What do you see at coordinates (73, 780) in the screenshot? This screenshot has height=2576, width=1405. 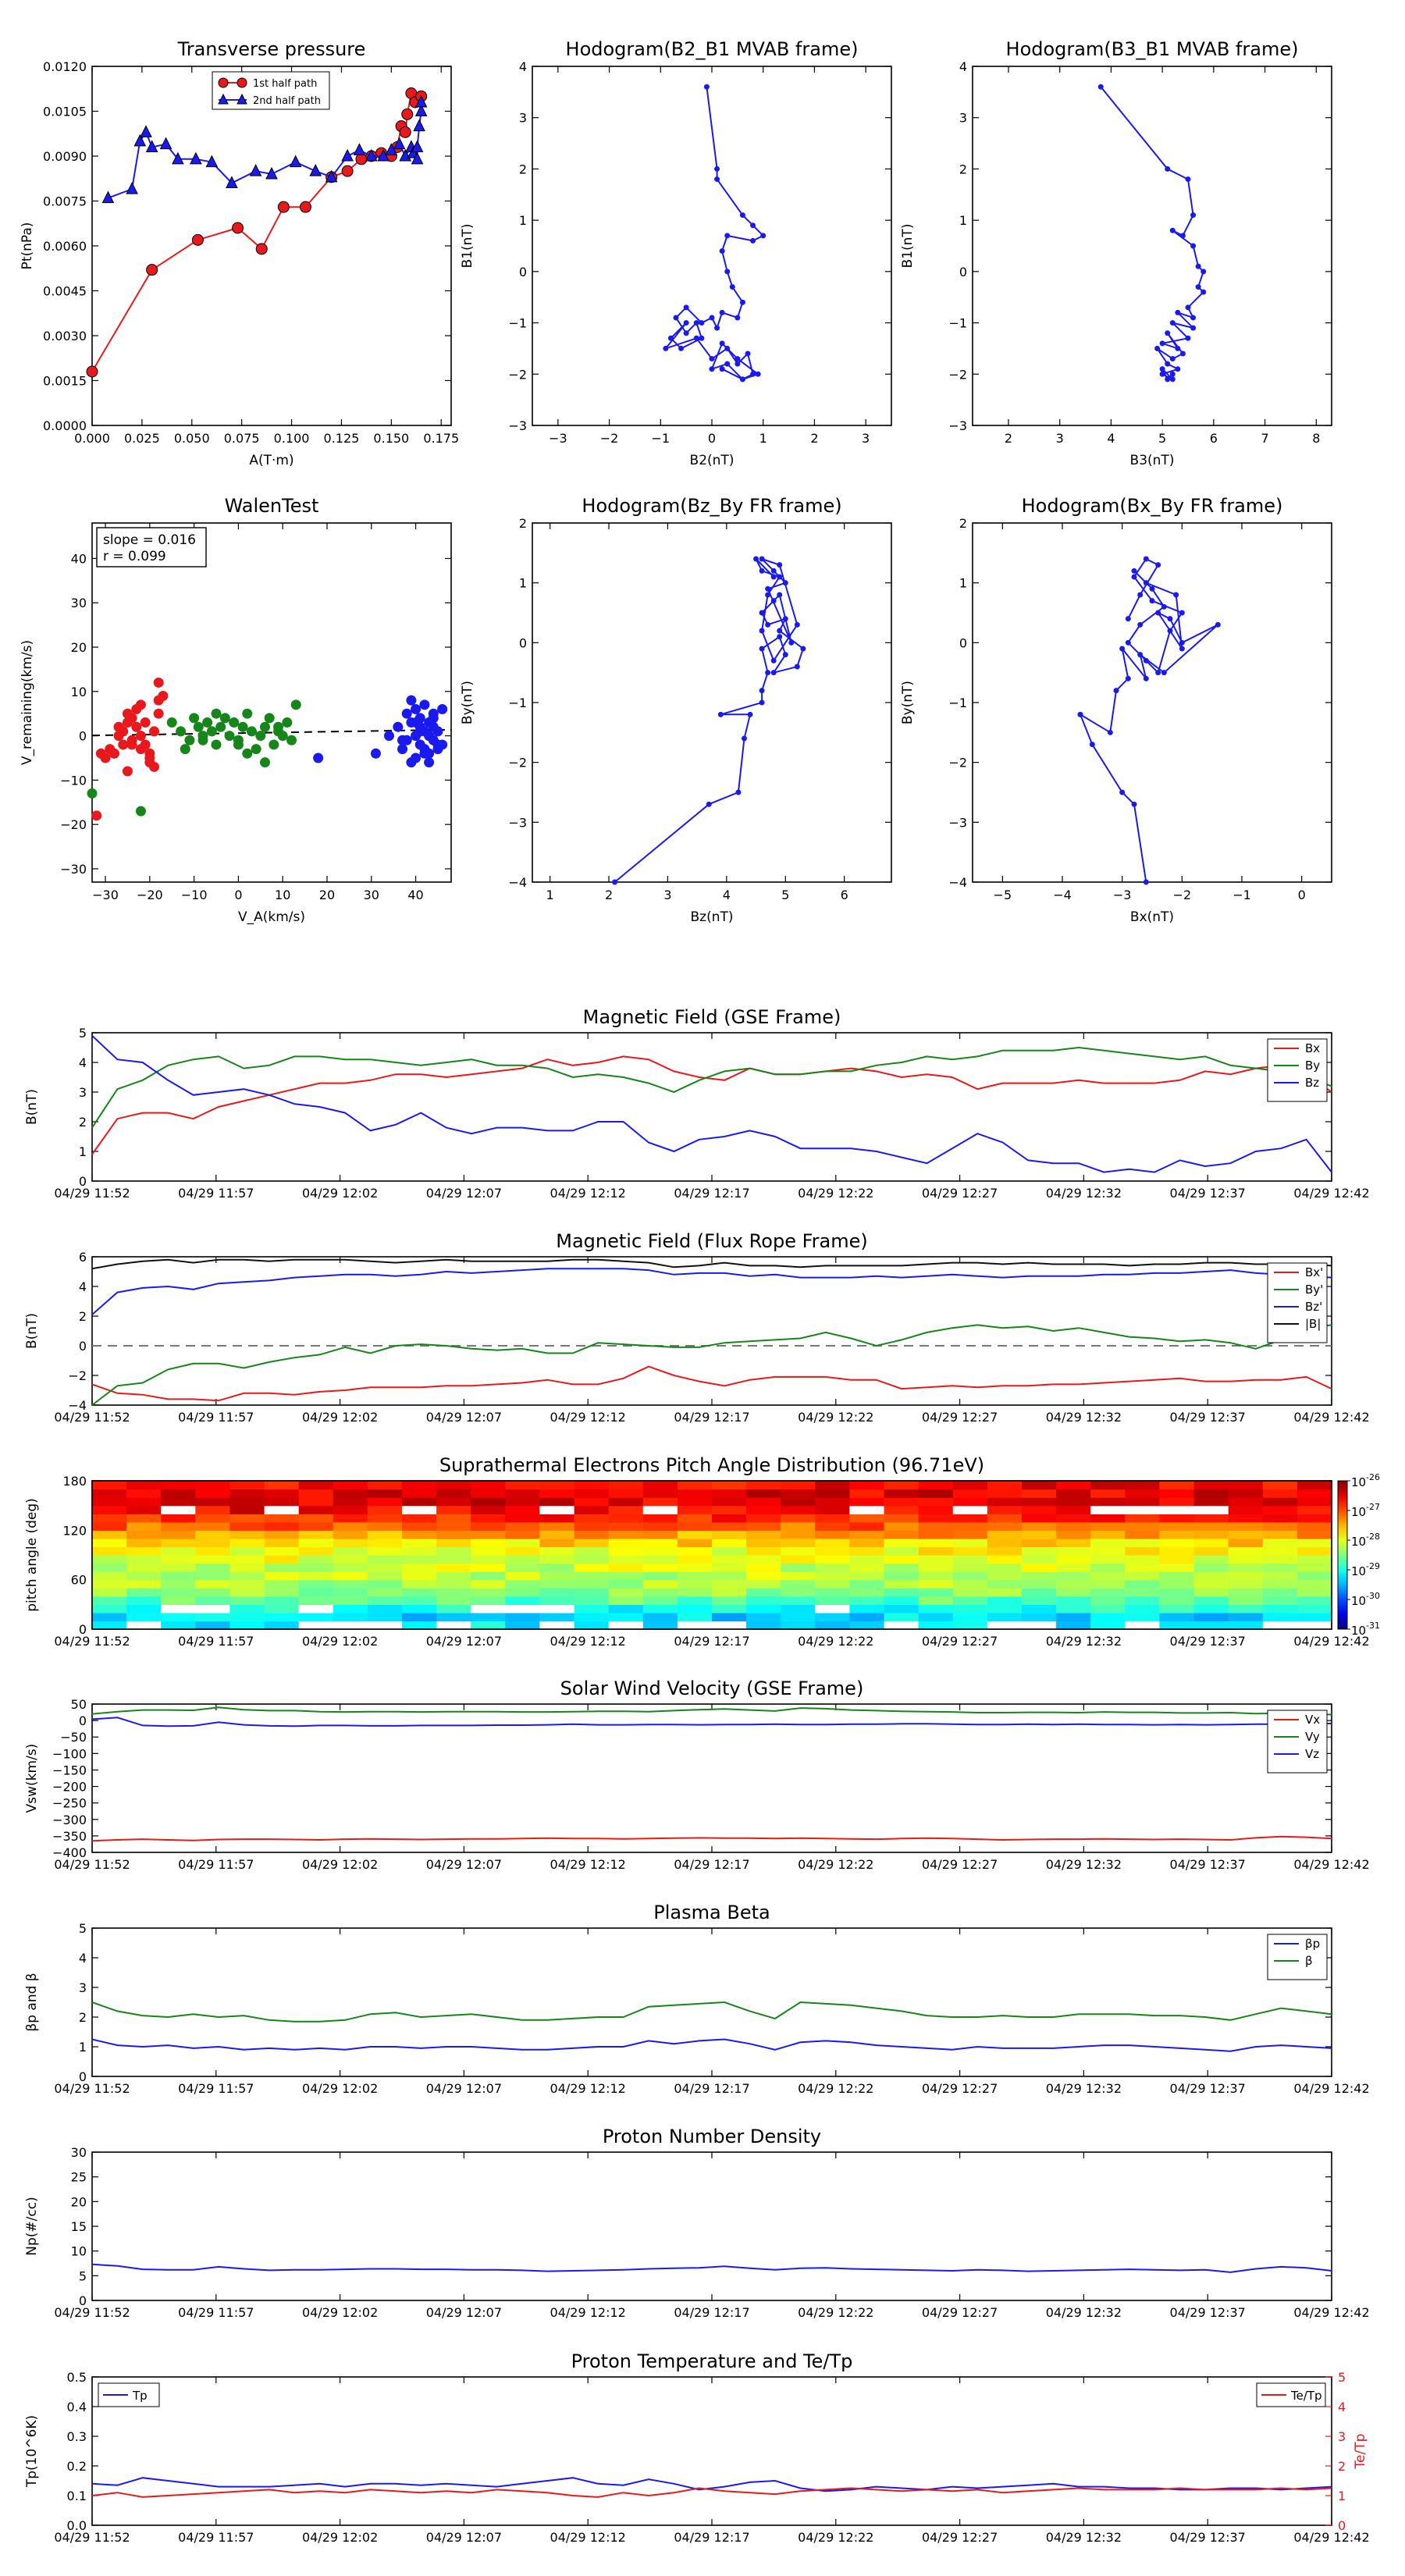 I see `walen-ytick-label: −10` at bounding box center [73, 780].